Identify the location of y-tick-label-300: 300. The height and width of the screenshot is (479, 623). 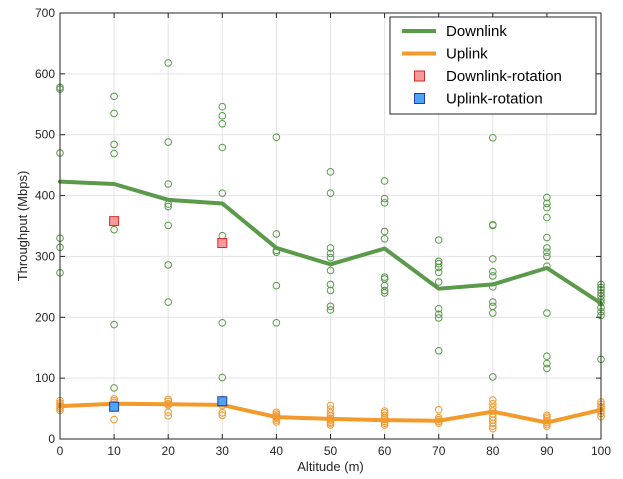
(45, 256).